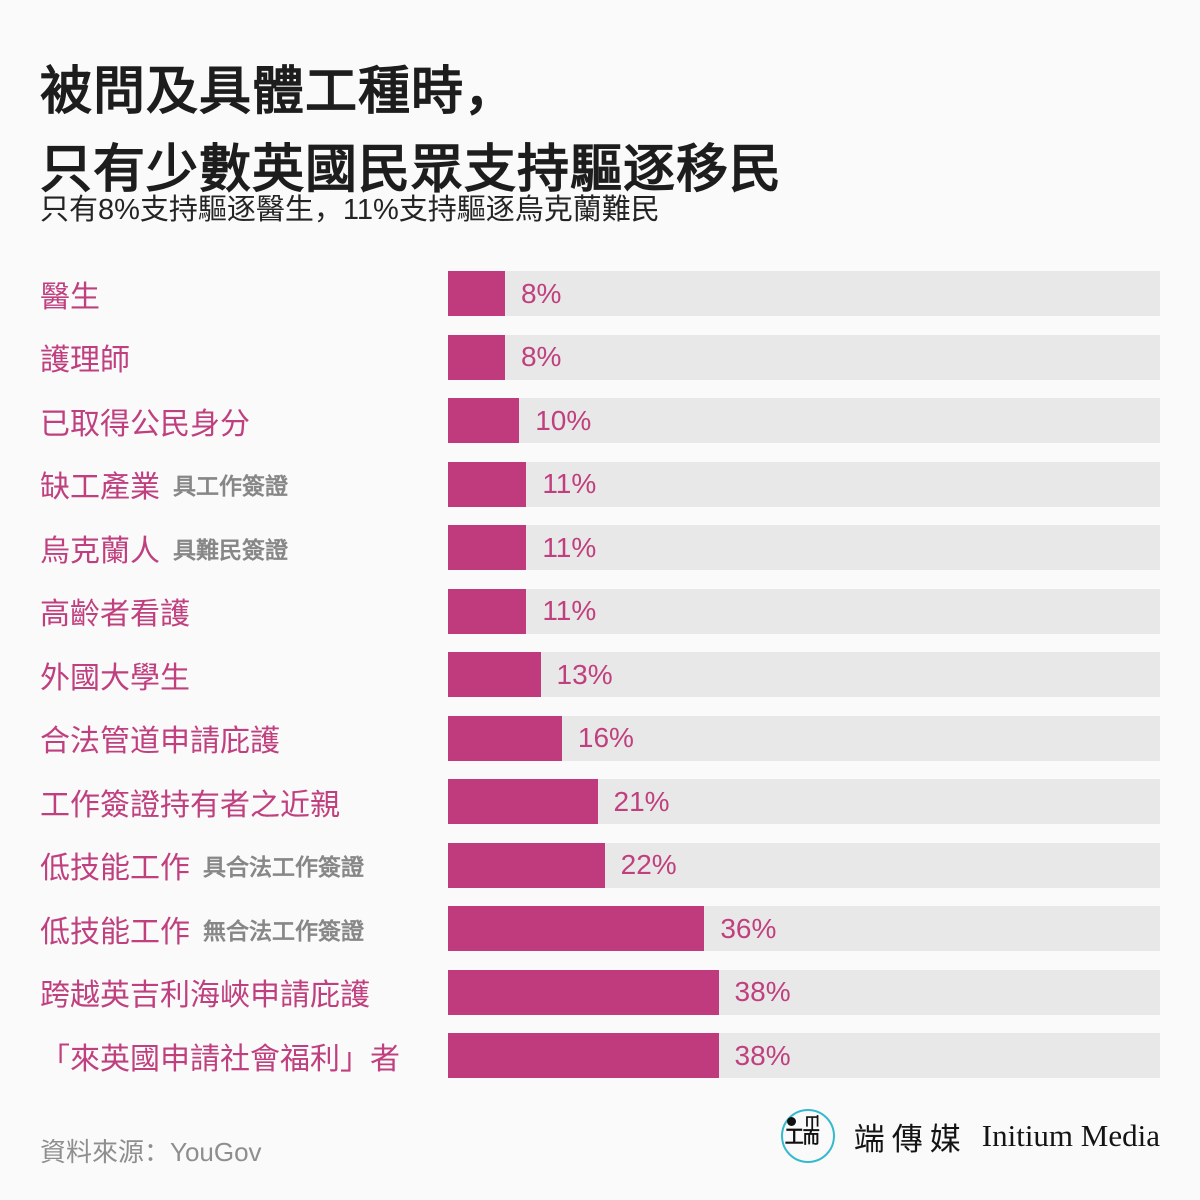  I want to click on logo-circle, so click(807, 1136).